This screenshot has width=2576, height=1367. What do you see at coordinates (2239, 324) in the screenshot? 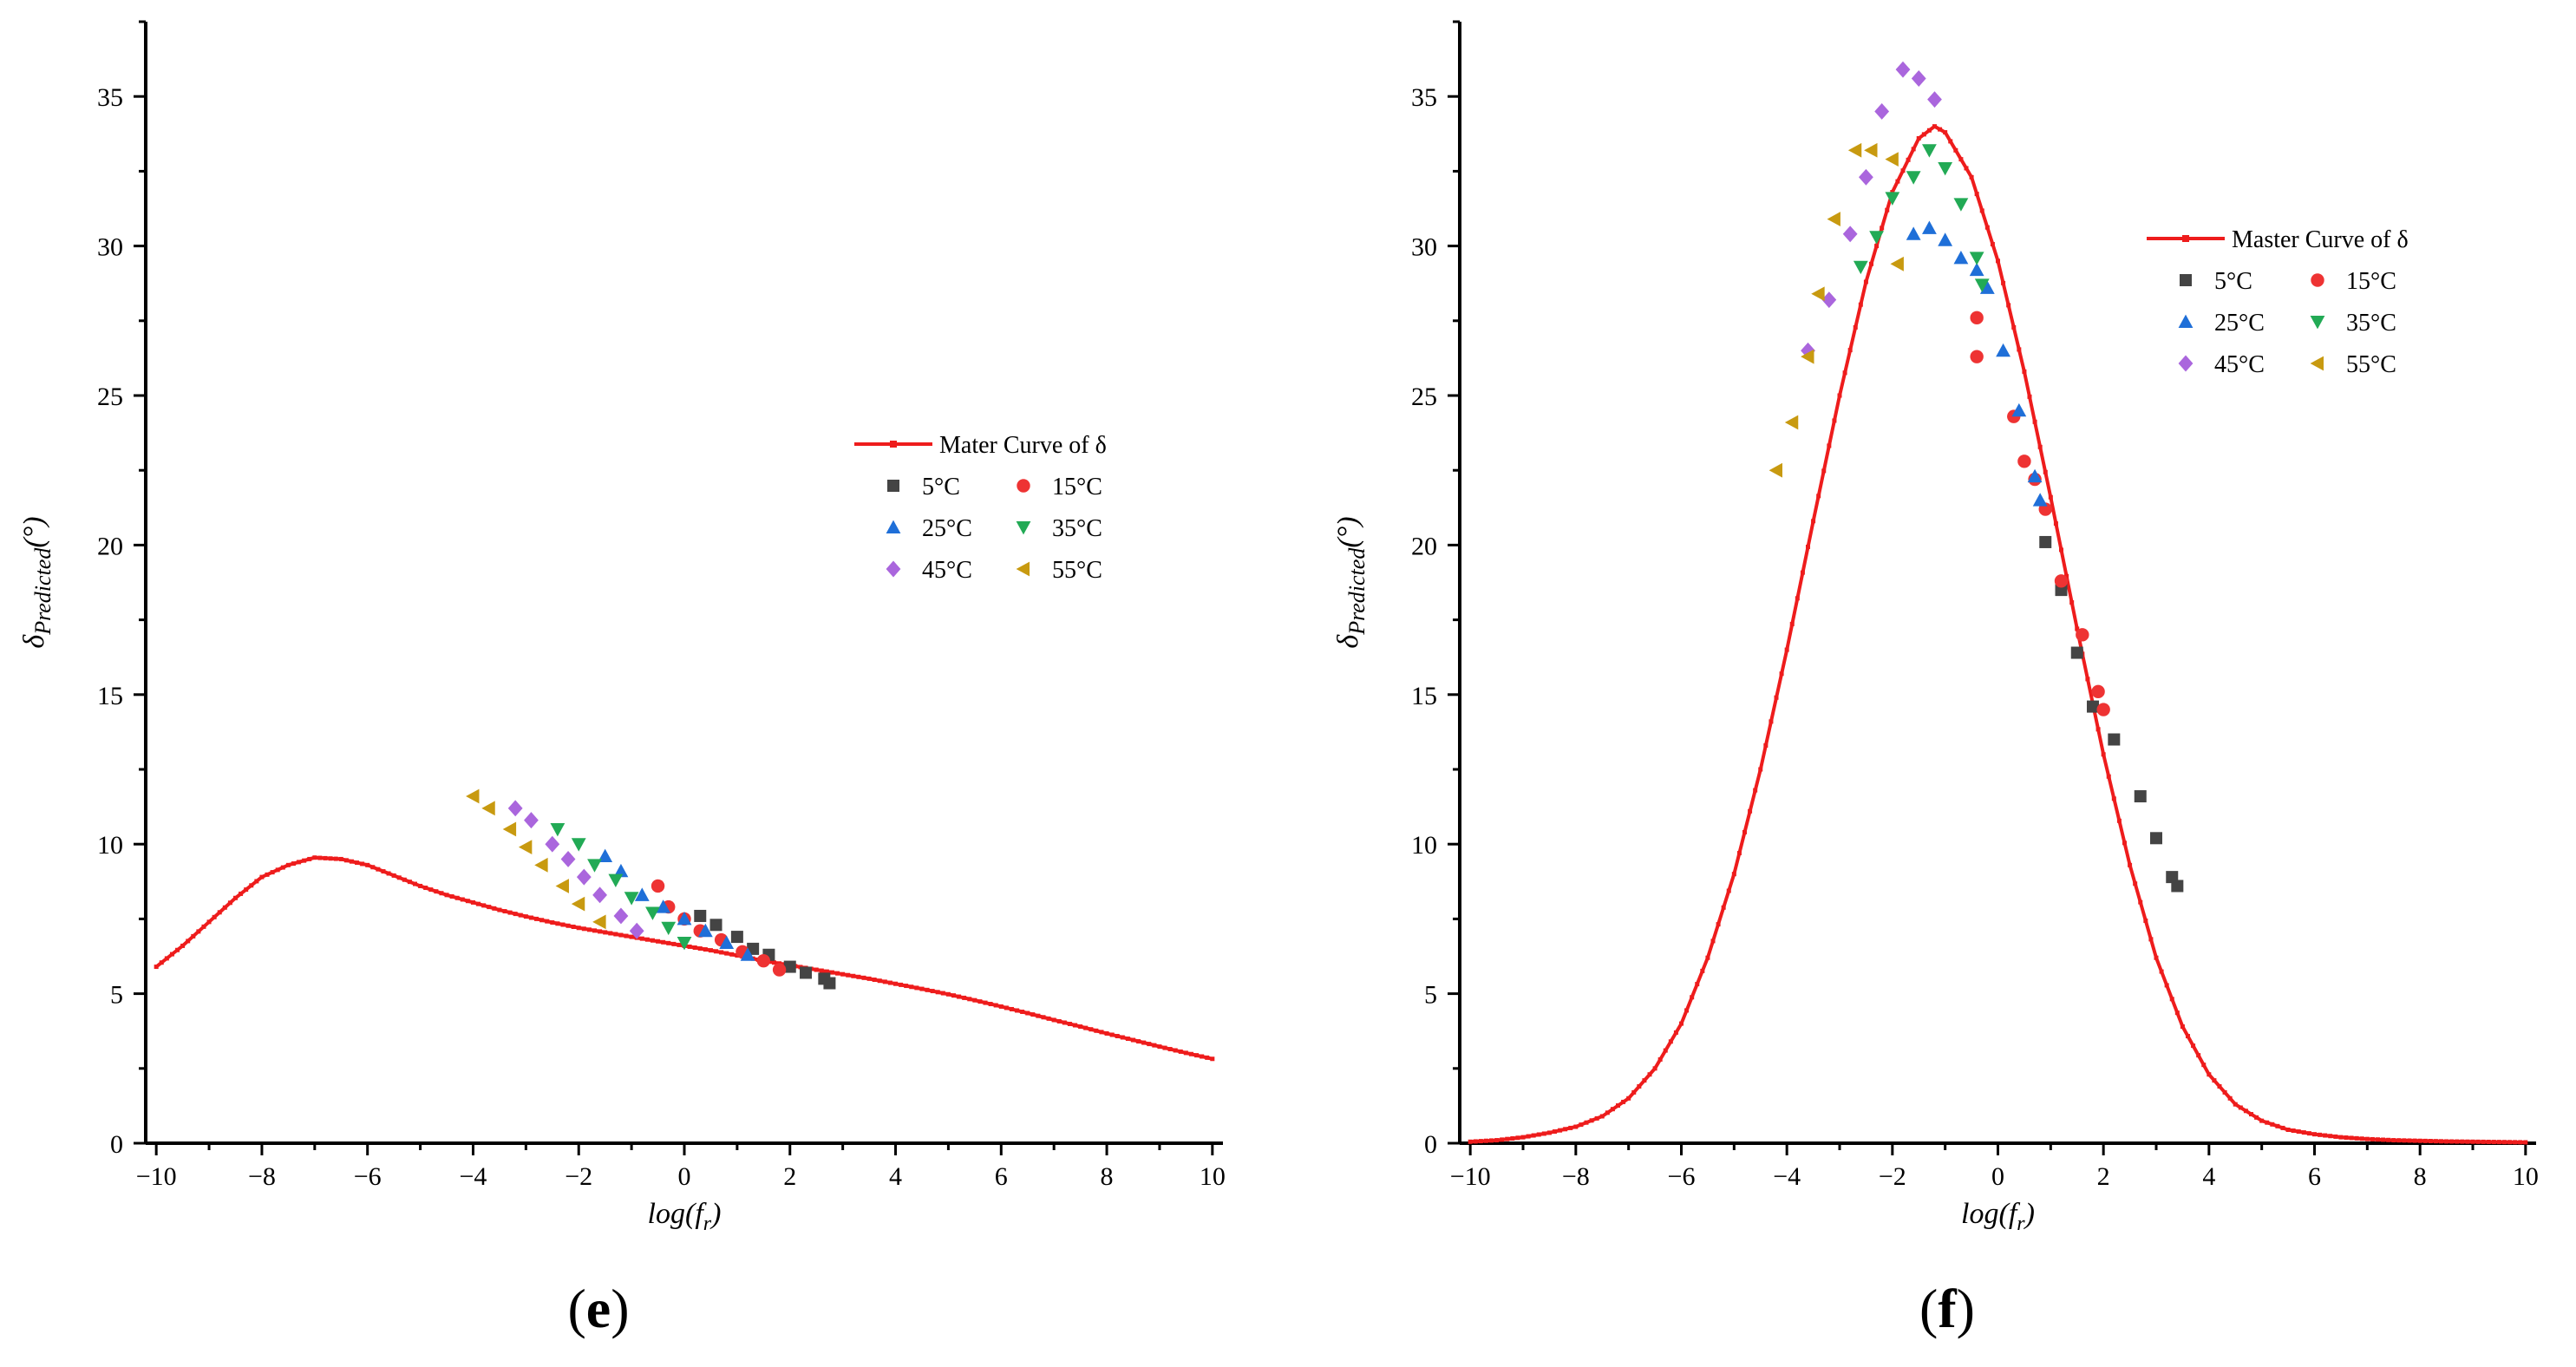
I see `legend-entry-label: 25°C` at bounding box center [2239, 324].